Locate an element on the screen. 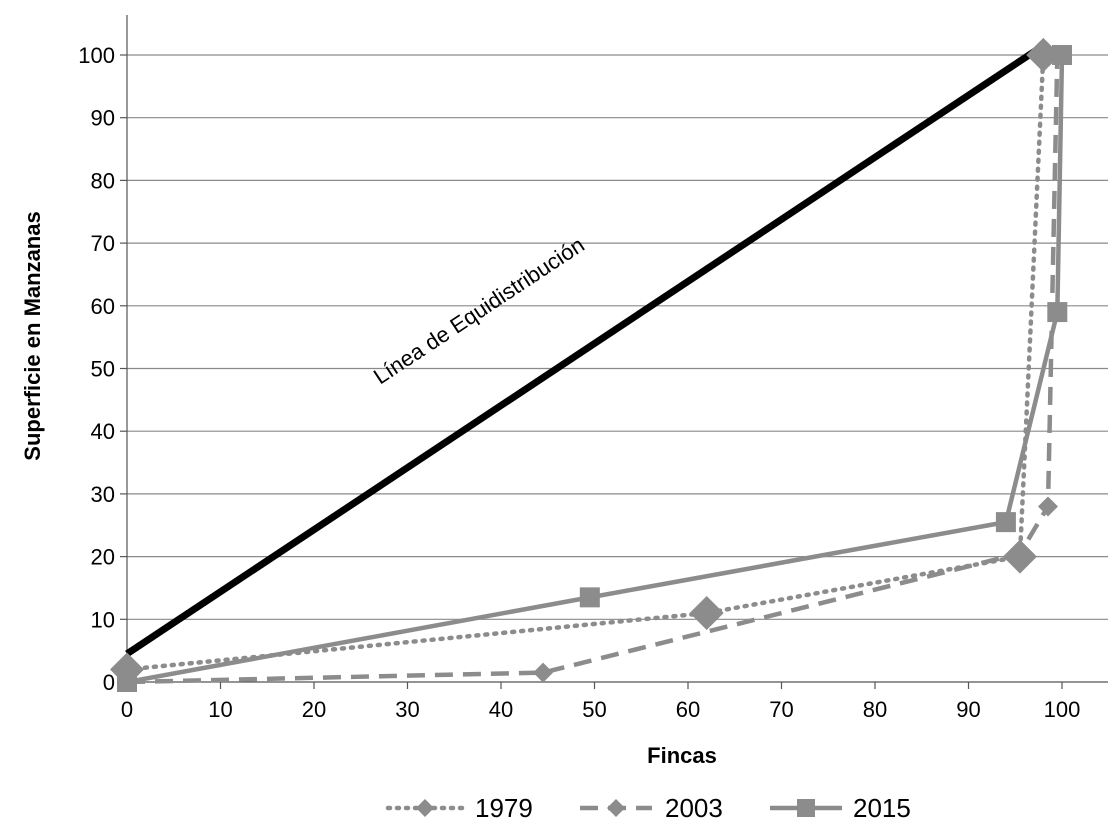 Image resolution: width=1112 pixels, height=823 pixels. legend-marker-2015 is located at coordinates (806, 808).